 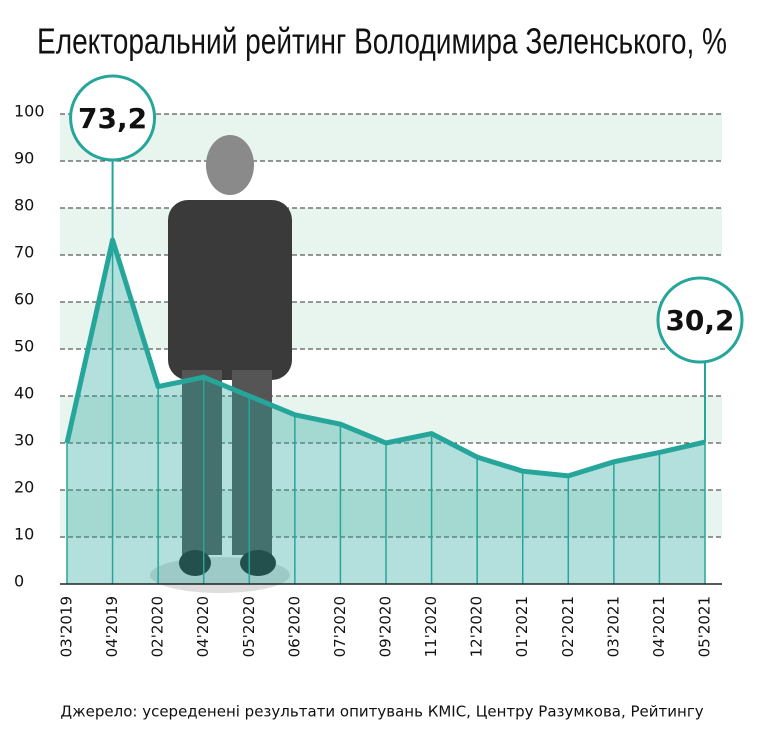 What do you see at coordinates (24, 393) in the screenshot?
I see `y-tick-label: 40` at bounding box center [24, 393].